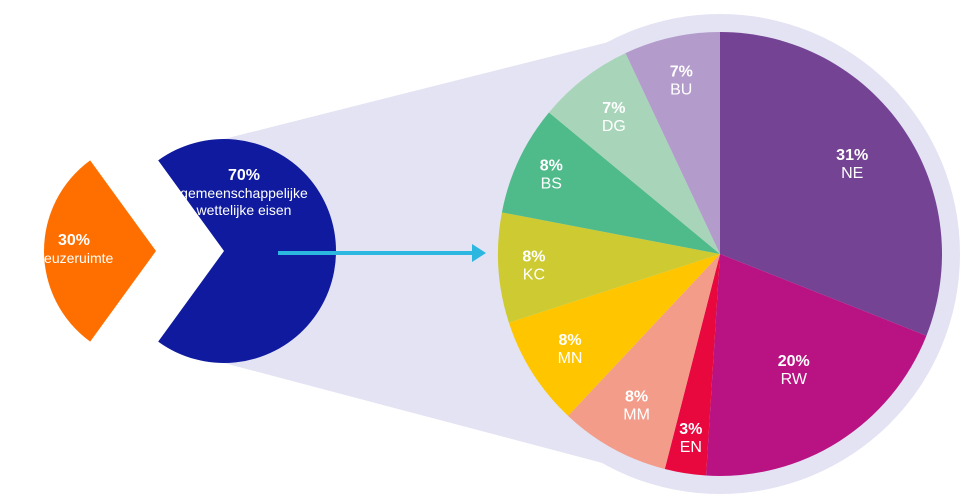  Describe the element at coordinates (533, 257) in the screenshot. I see `slice-kc-value-label: 8%` at that location.